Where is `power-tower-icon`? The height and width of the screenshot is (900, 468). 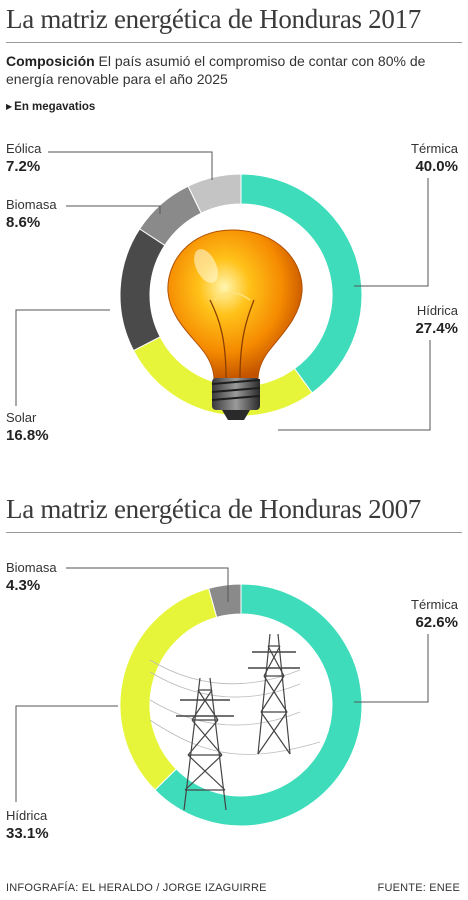
power-tower-icon is located at coordinates (235, 722).